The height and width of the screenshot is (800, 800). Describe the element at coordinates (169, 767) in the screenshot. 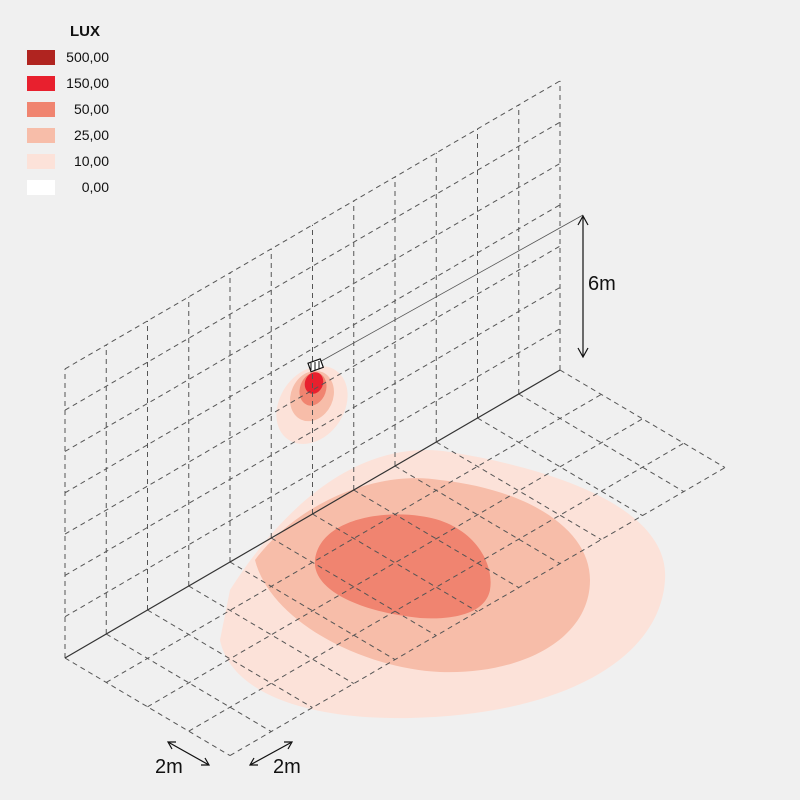

I see `grid-x-label: 2m` at that location.